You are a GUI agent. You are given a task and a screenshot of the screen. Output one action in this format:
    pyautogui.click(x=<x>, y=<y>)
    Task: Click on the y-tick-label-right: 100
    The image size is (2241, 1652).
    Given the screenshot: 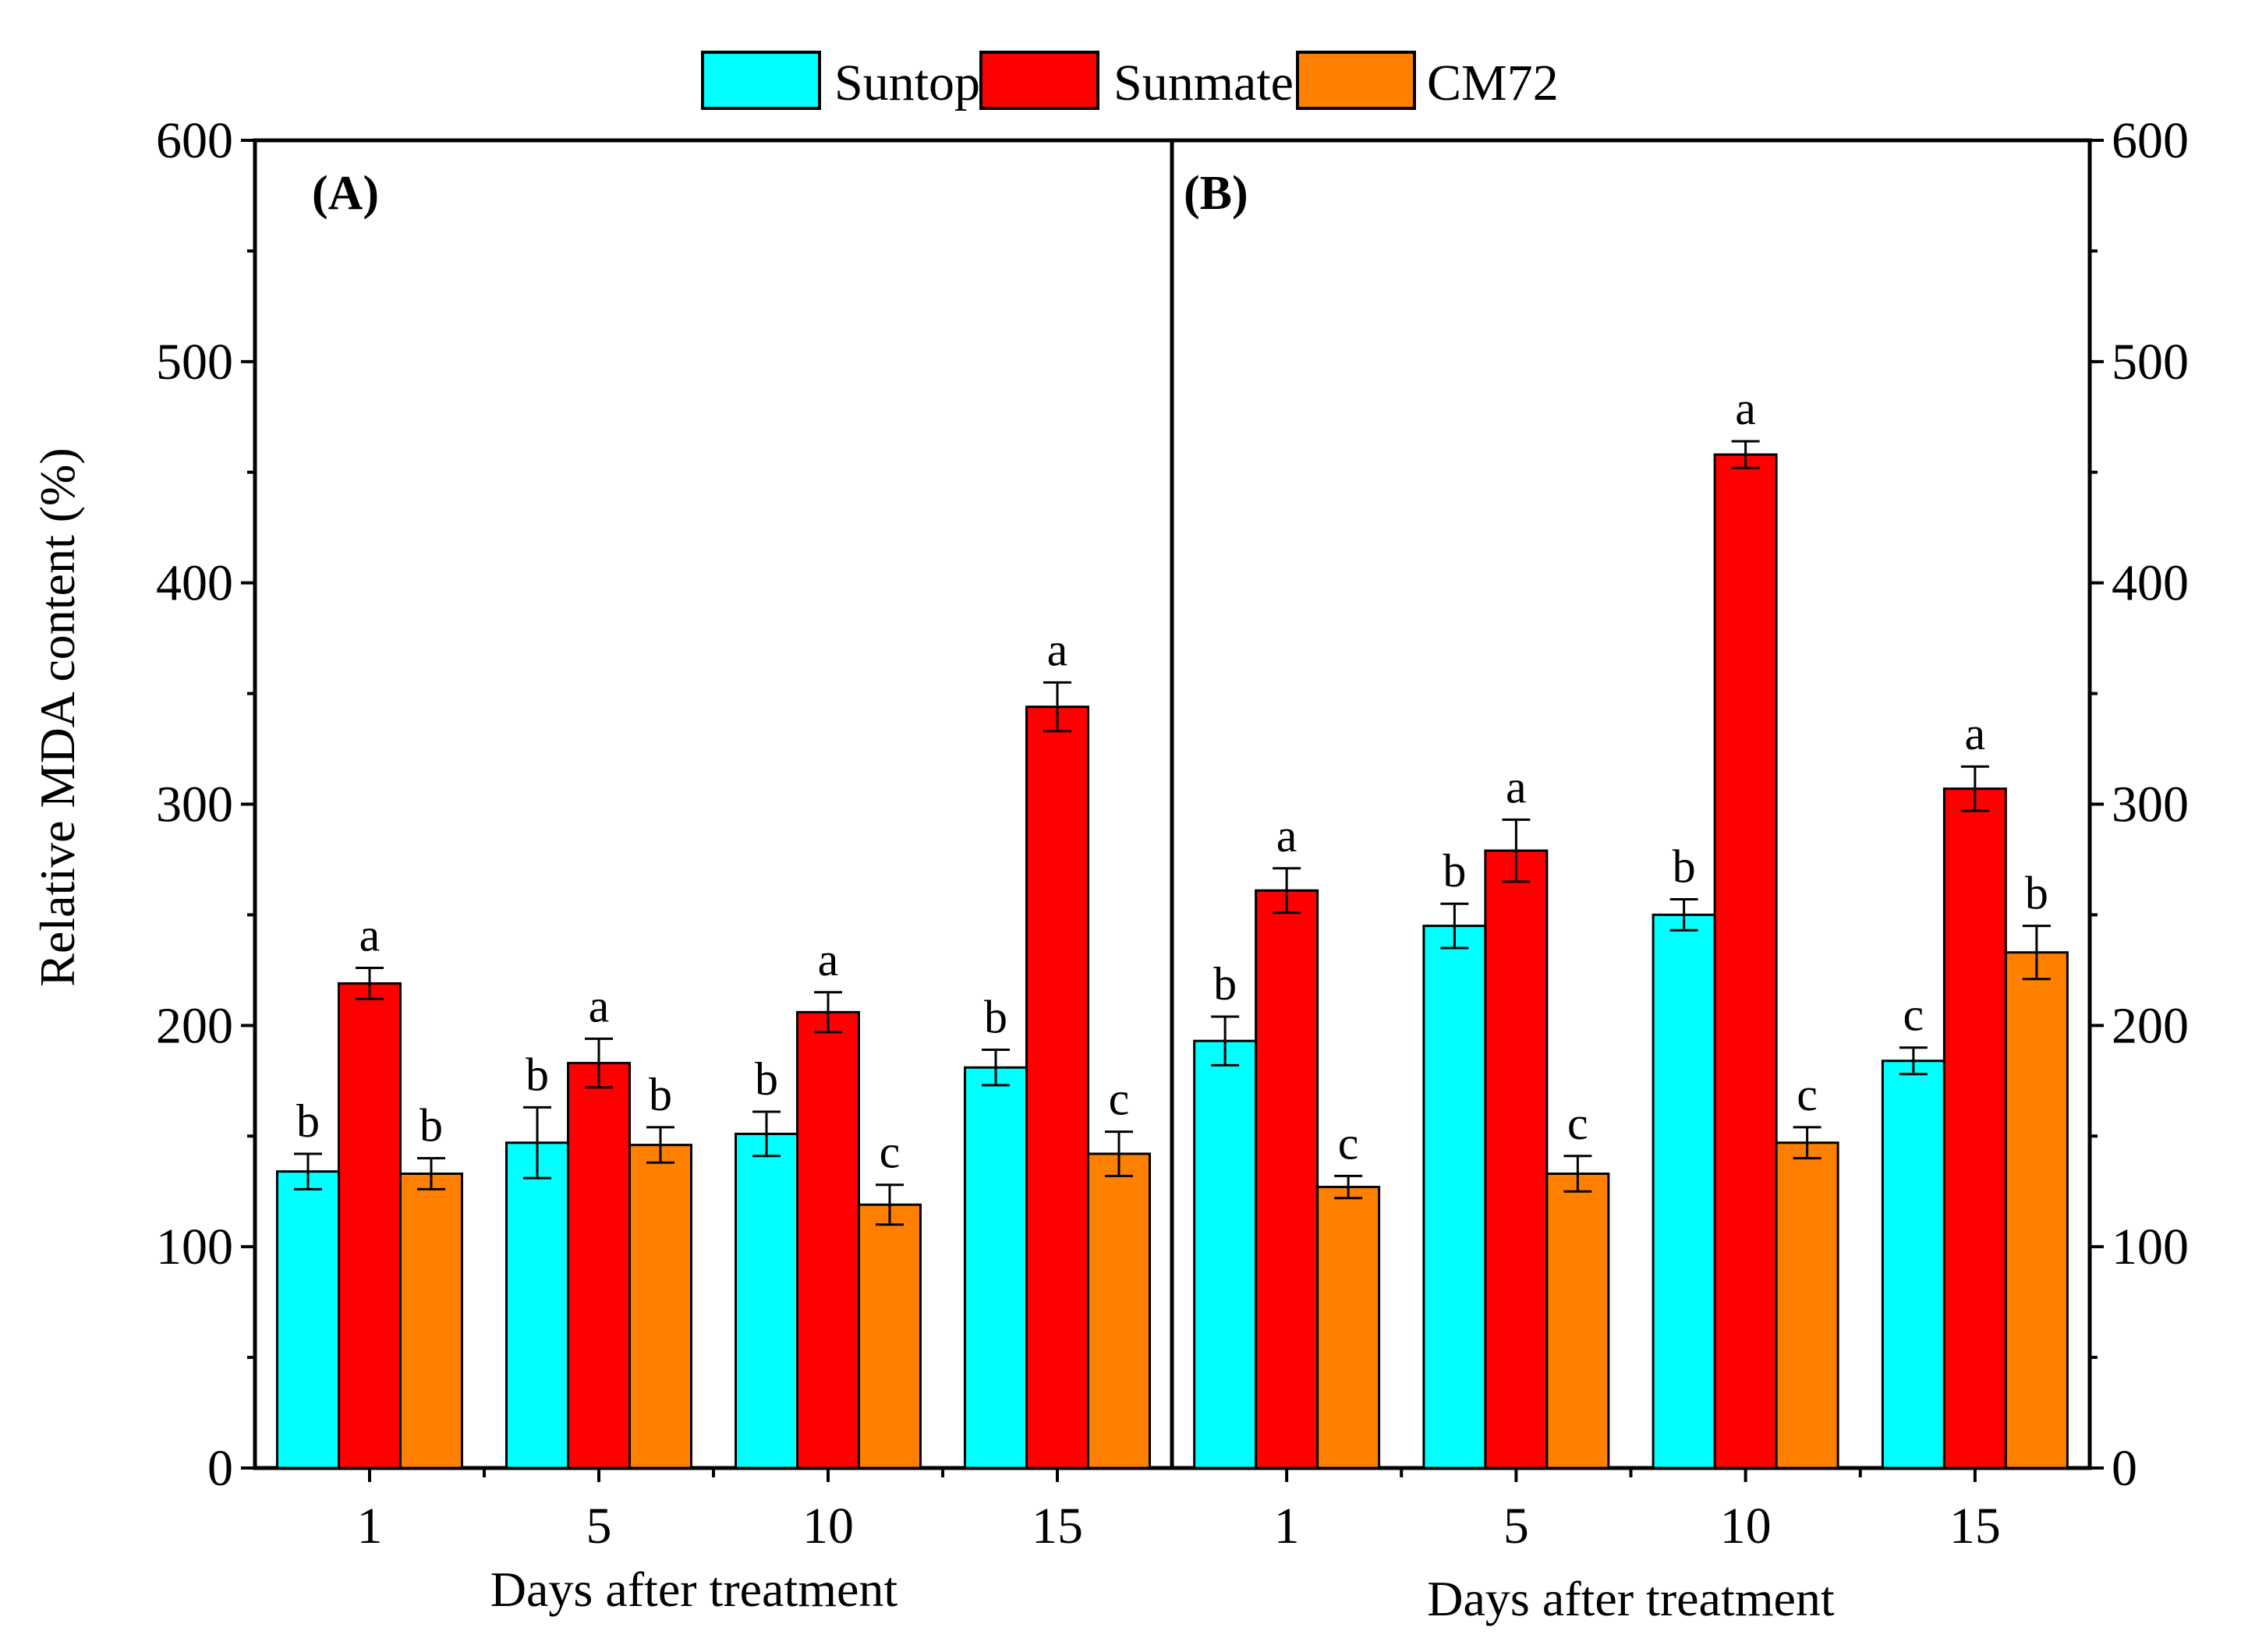 What is the action you would take?
    pyautogui.click(x=2150, y=1247)
    